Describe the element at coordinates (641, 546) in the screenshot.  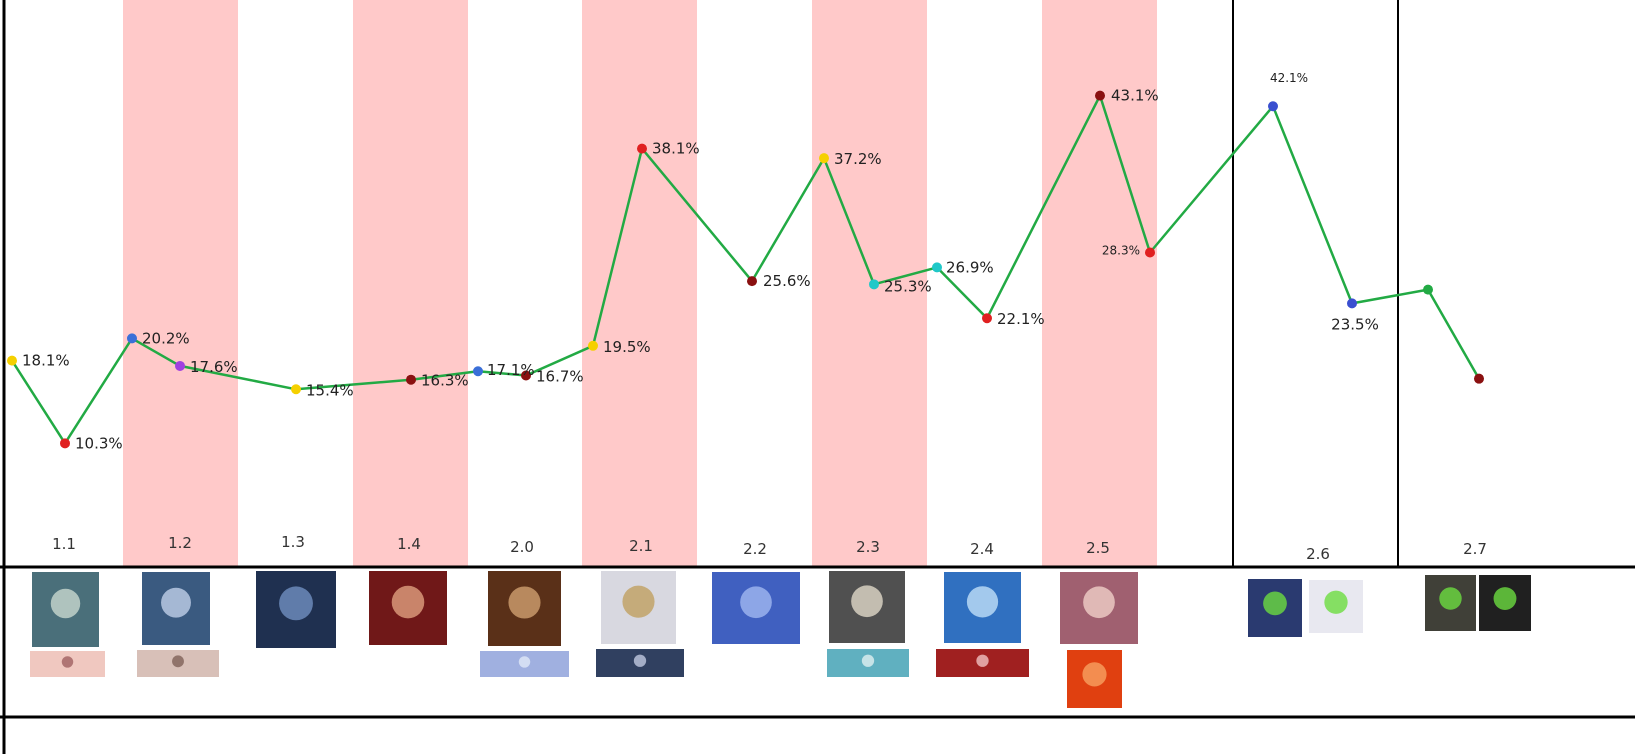
I see `category-label: 2.1` at that location.